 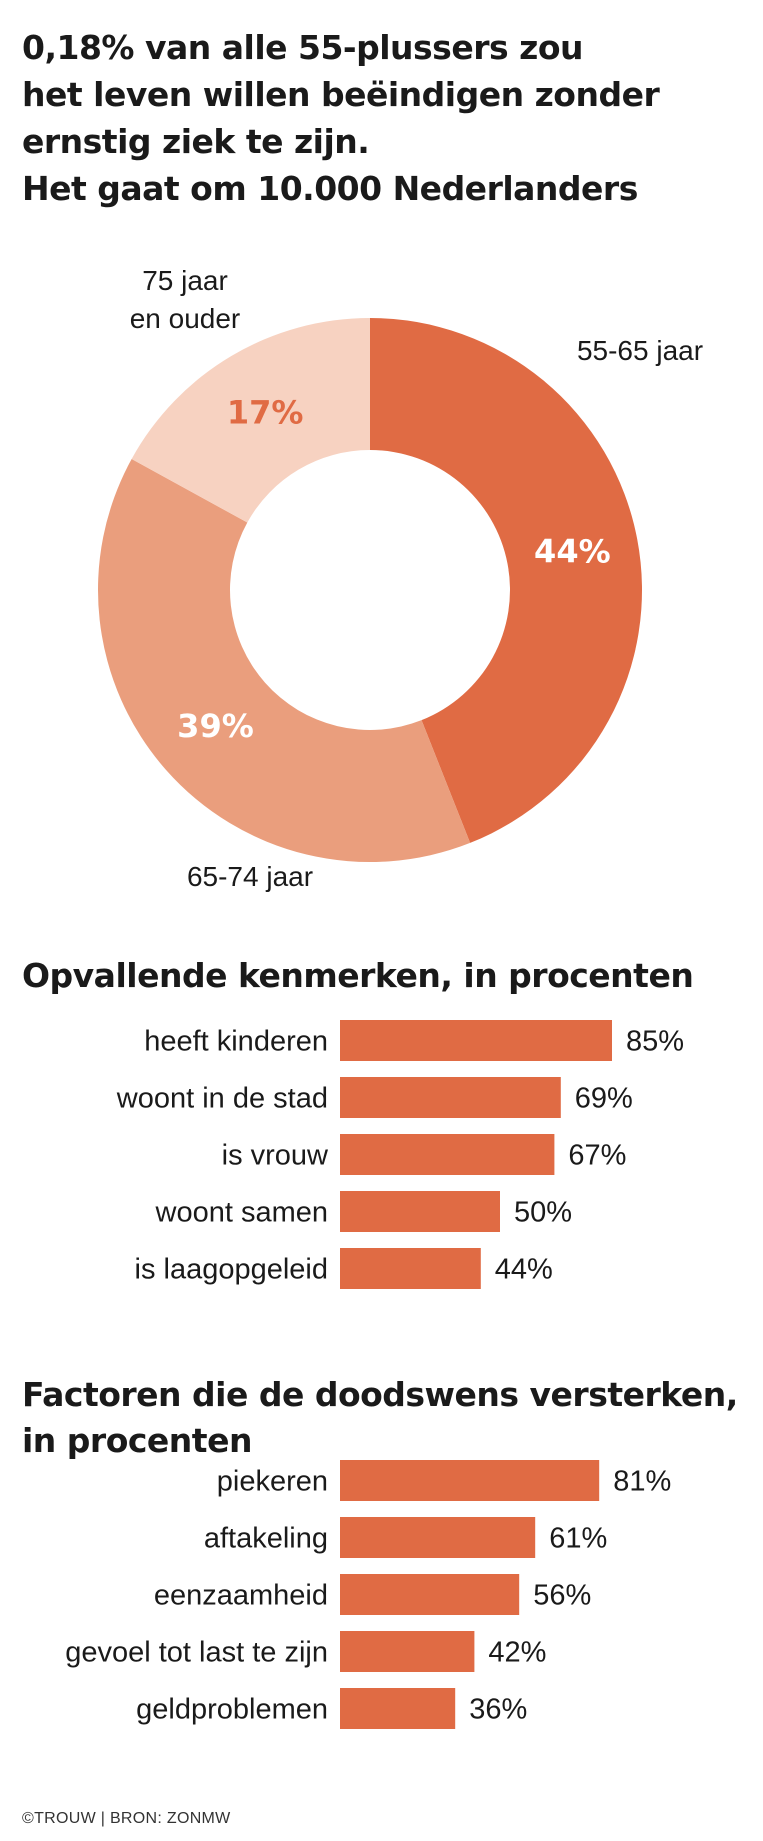 What do you see at coordinates (640, 350) in the screenshot?
I see `donut-category-label: 55-65 jaar` at bounding box center [640, 350].